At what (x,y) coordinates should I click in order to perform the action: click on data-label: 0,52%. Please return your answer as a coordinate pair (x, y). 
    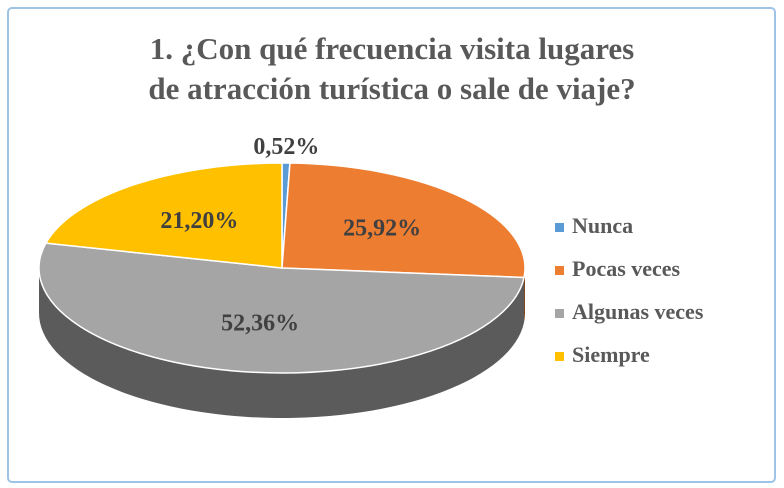
    Looking at the image, I should click on (286, 147).